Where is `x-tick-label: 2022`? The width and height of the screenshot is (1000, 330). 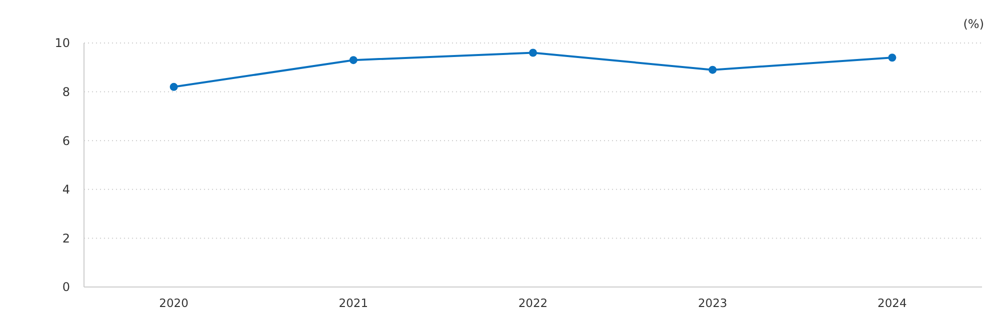 x-tick-label: 2022 is located at coordinates (533, 303).